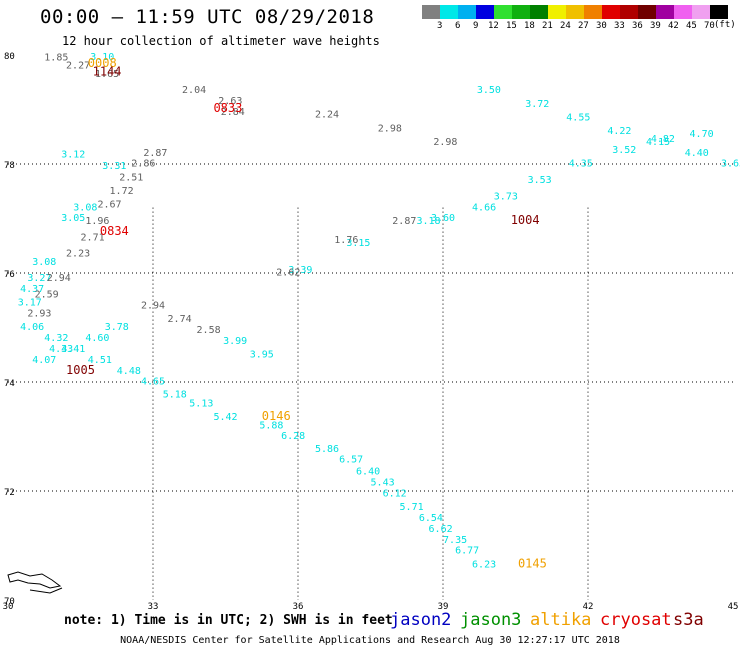 This screenshot has height=650, width=740. What do you see at coordinates (114, 231) in the screenshot?
I see `pass-time-label: 0834` at bounding box center [114, 231].